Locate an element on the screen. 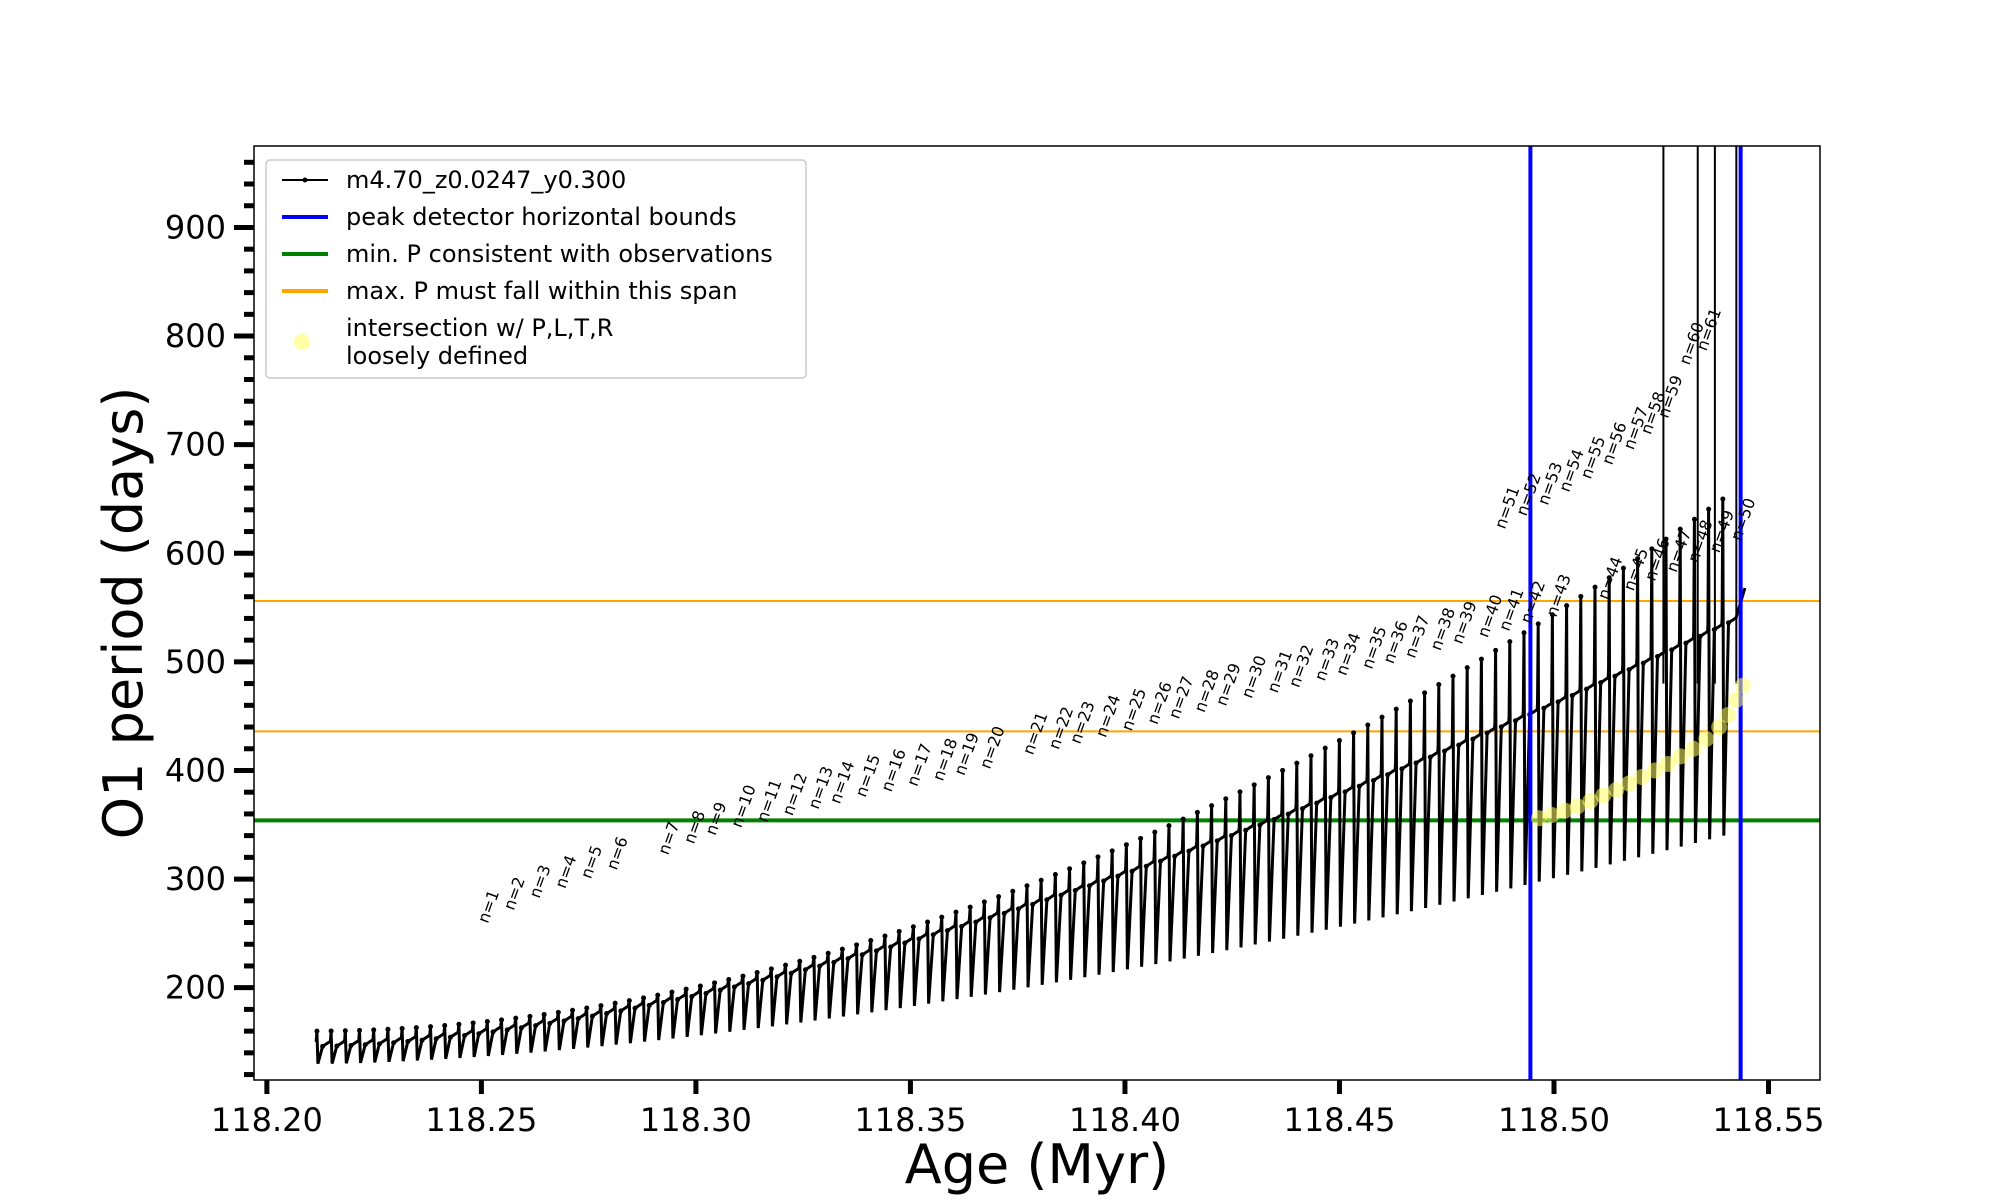 The width and height of the screenshot is (2000, 1200). x-axis-title: Age (Myr) is located at coordinates (1037, 1164).